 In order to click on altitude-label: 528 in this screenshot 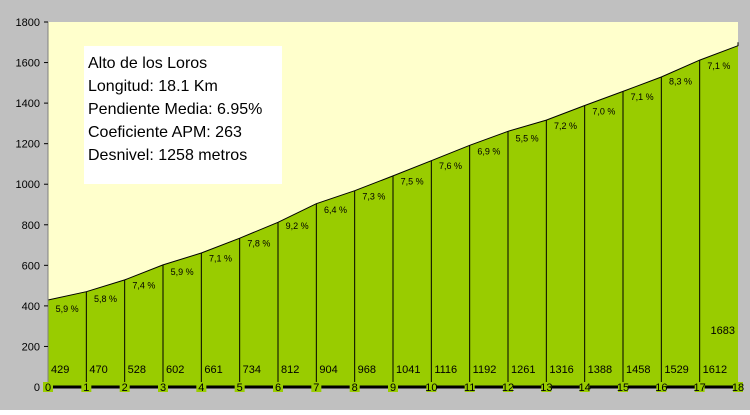, I will do `click(137, 370)`.